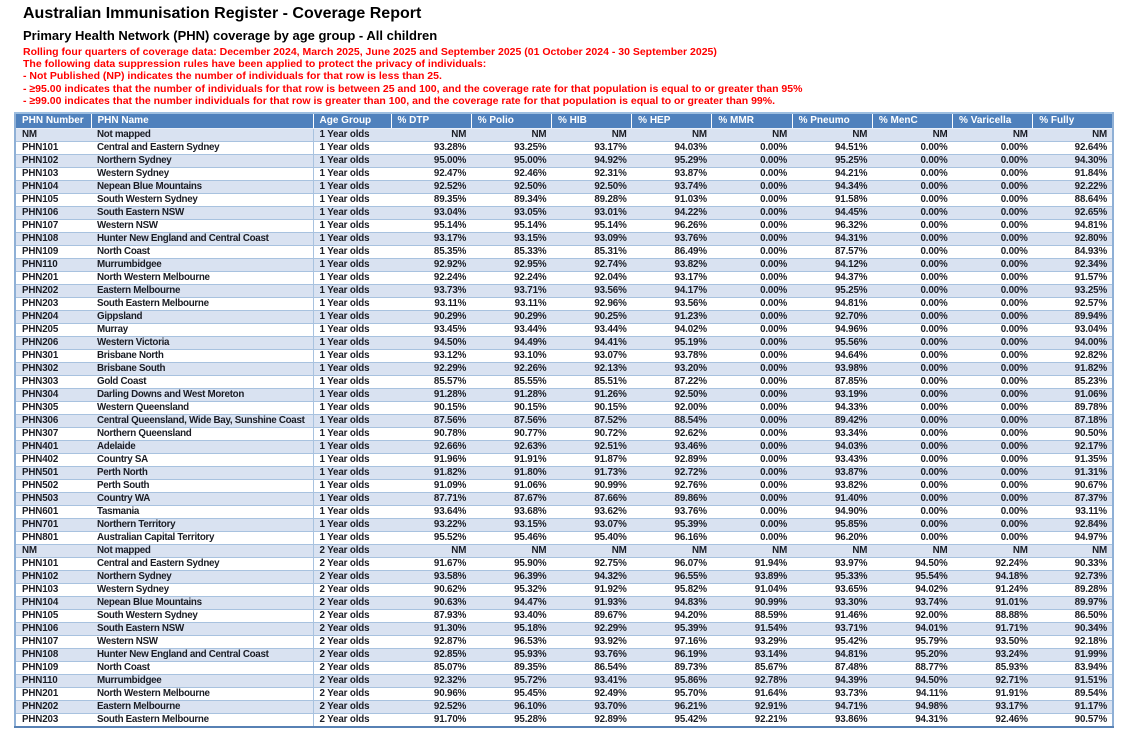 This screenshot has height=741, width=1131. What do you see at coordinates (591, 421) in the screenshot?
I see `cell-hib: 87.52%` at bounding box center [591, 421].